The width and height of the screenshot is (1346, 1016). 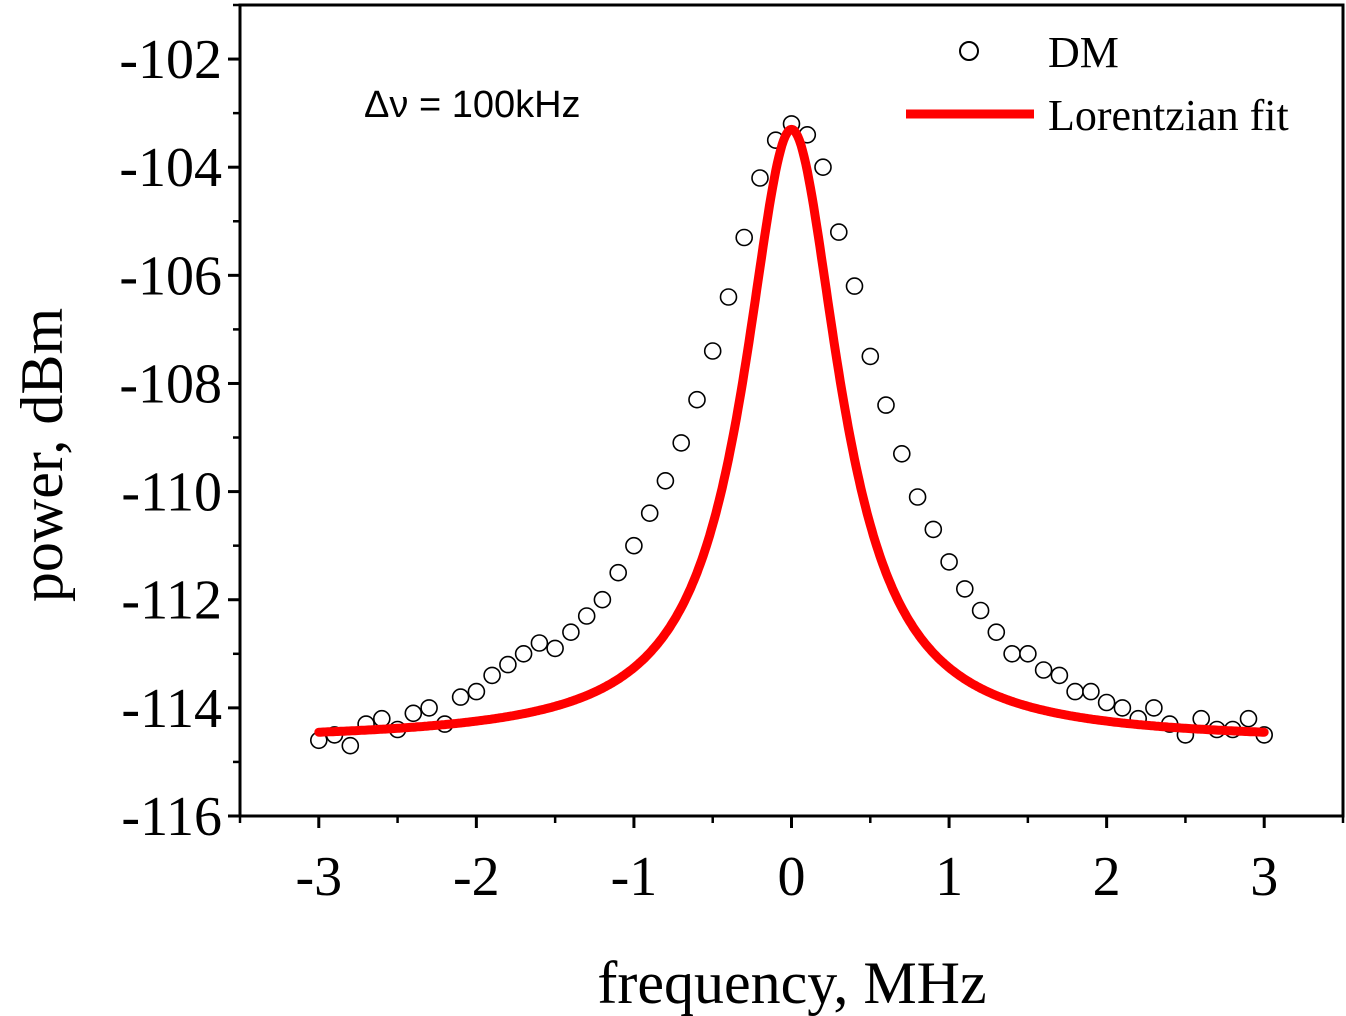 I want to click on x-tick-label: -3, so click(x=318, y=877).